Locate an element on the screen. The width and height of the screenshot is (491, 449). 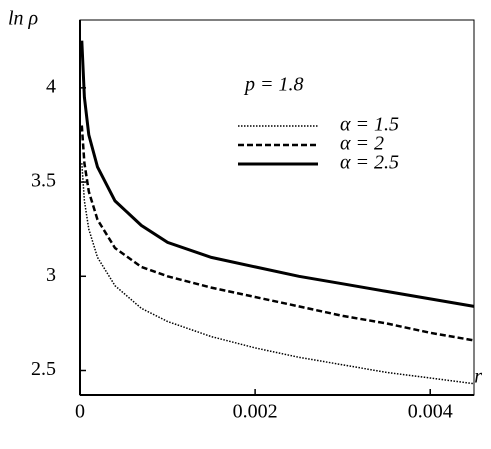
y-tick-label: 3.5 is located at coordinates (43, 181).